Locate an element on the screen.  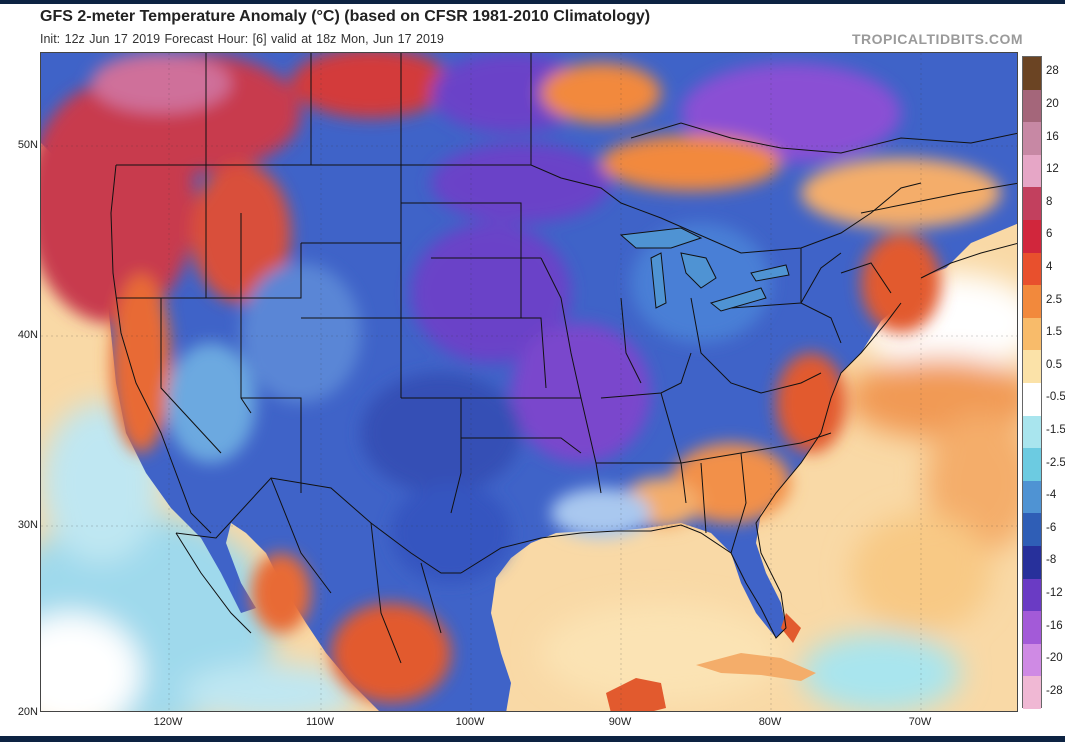
colorbar-tick-label: -16 is located at coordinates (1054, 625).